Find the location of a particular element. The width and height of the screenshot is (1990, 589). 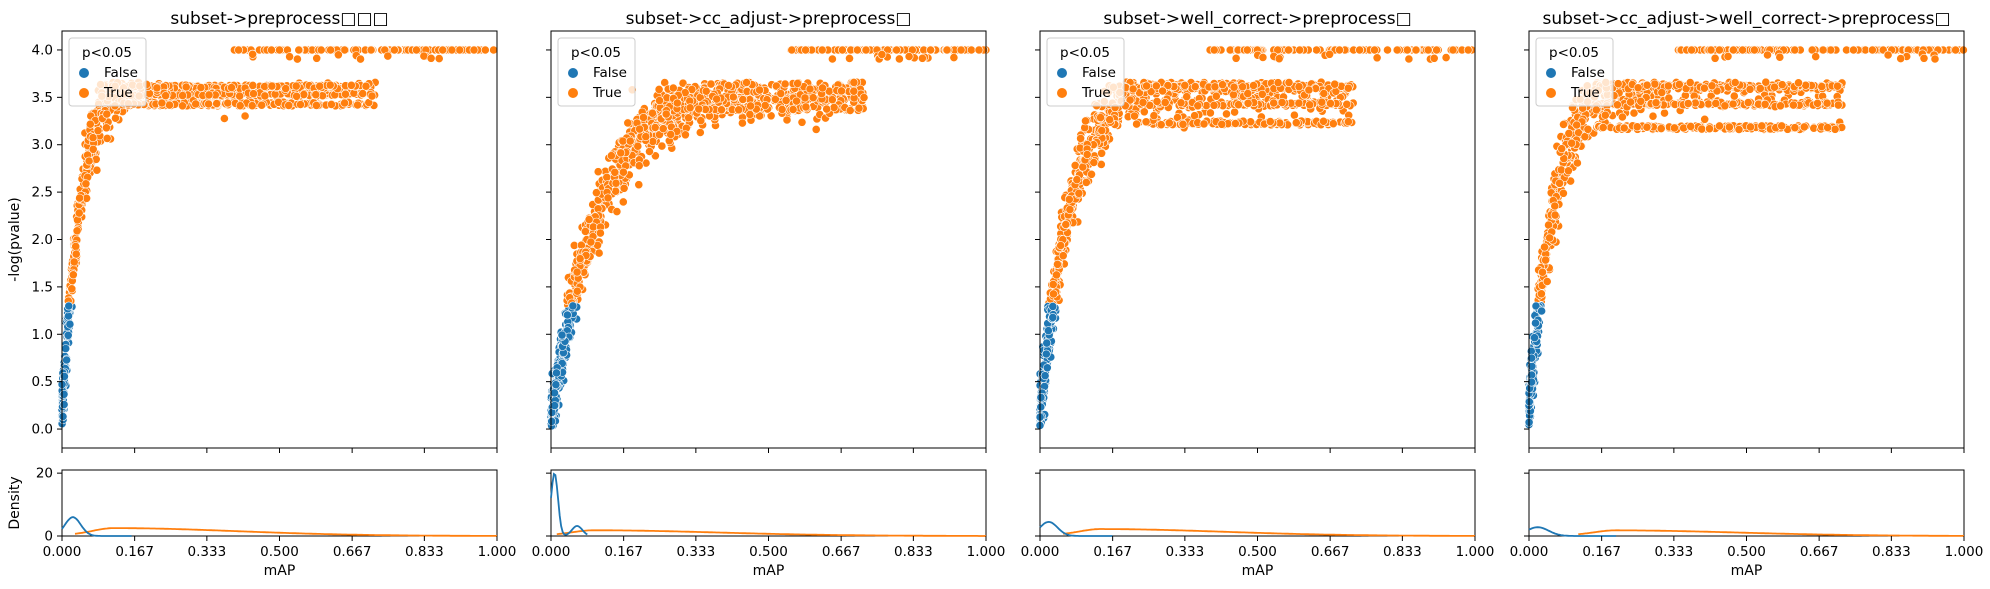

y-axis-label: -log(pvalue) is located at coordinates (15, 239).